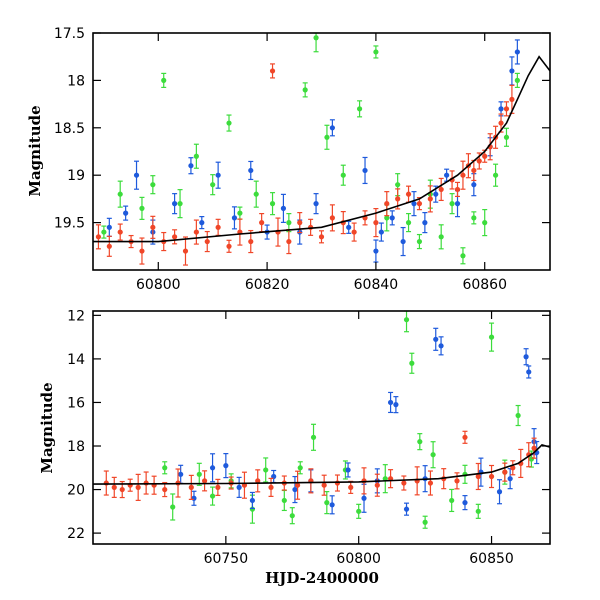  I want to click on top-y-tick-label: 18.5, so click(69, 129).